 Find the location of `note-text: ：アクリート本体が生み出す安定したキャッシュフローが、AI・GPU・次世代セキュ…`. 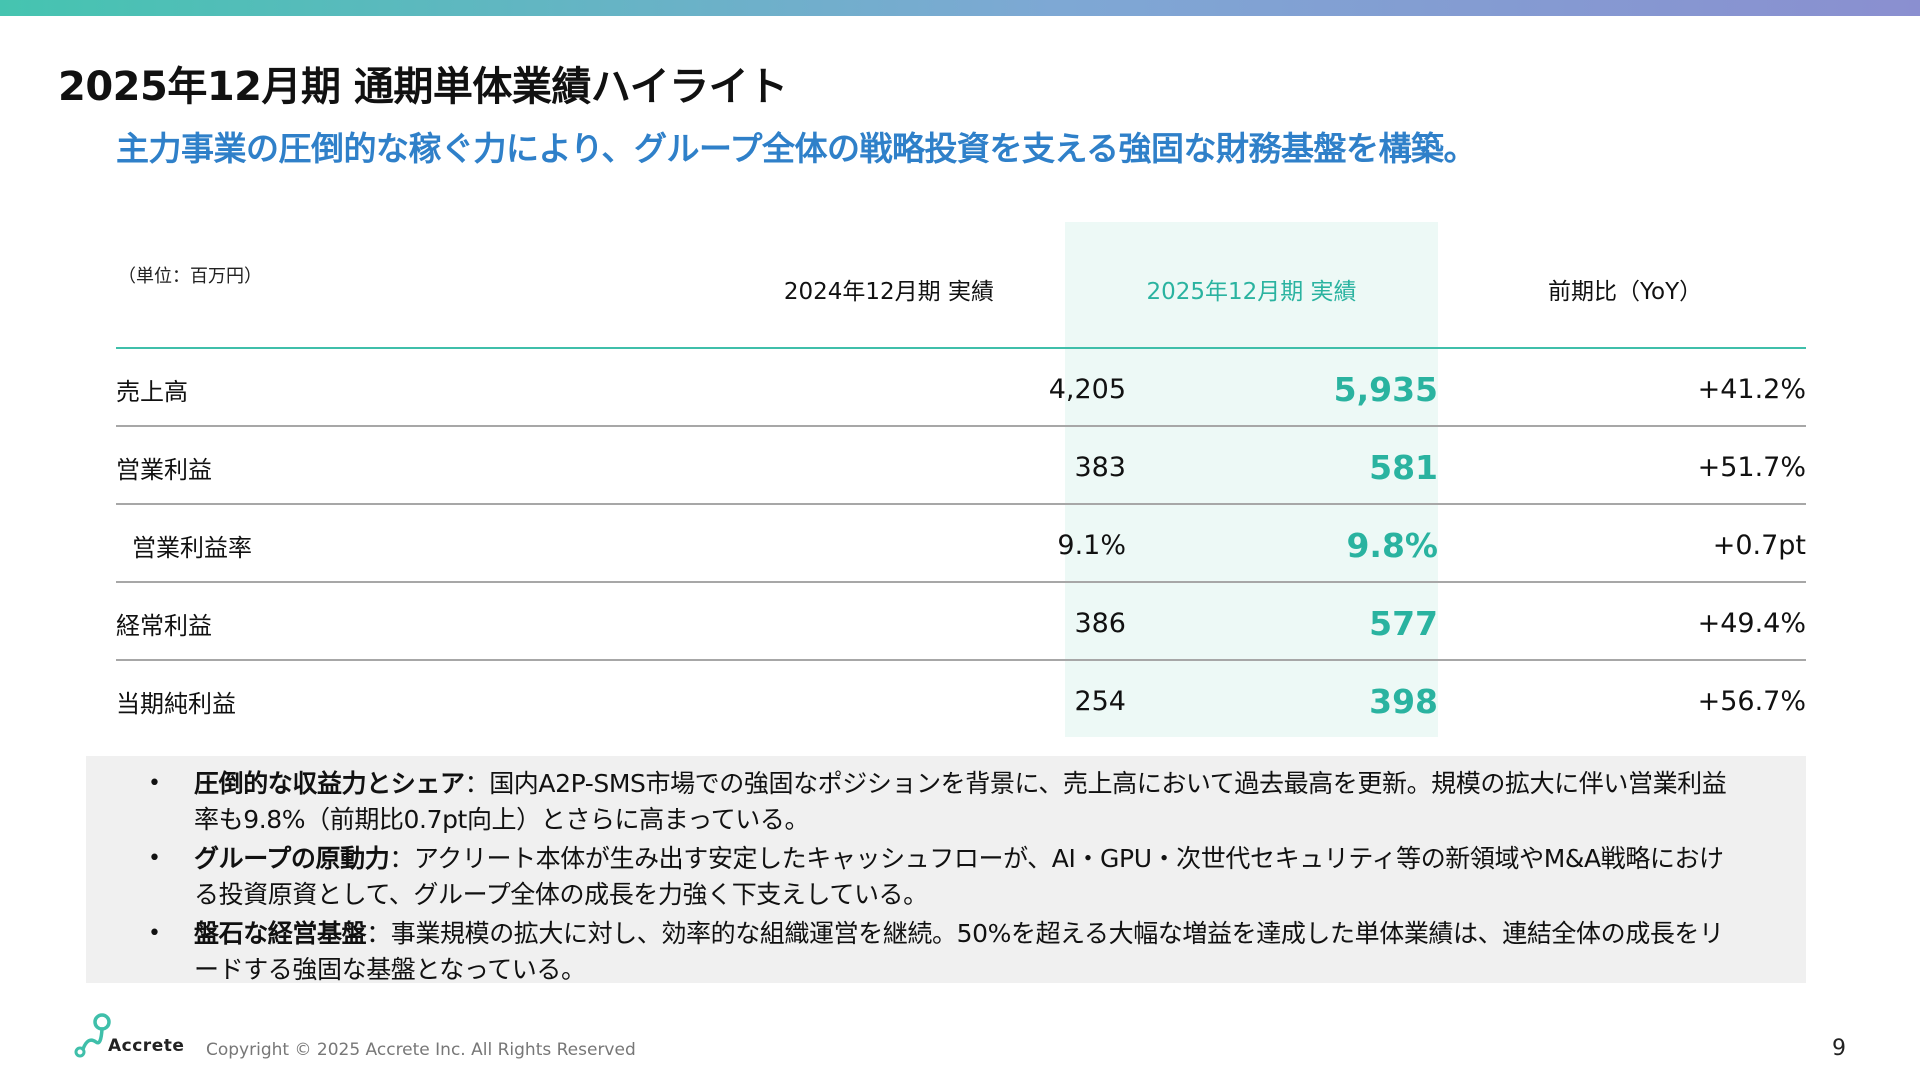

note-text: ：アクリート本体が生み出す安定したキャッシュフローが、AI・GPU・次世代セキュ… is located at coordinates (959, 876).